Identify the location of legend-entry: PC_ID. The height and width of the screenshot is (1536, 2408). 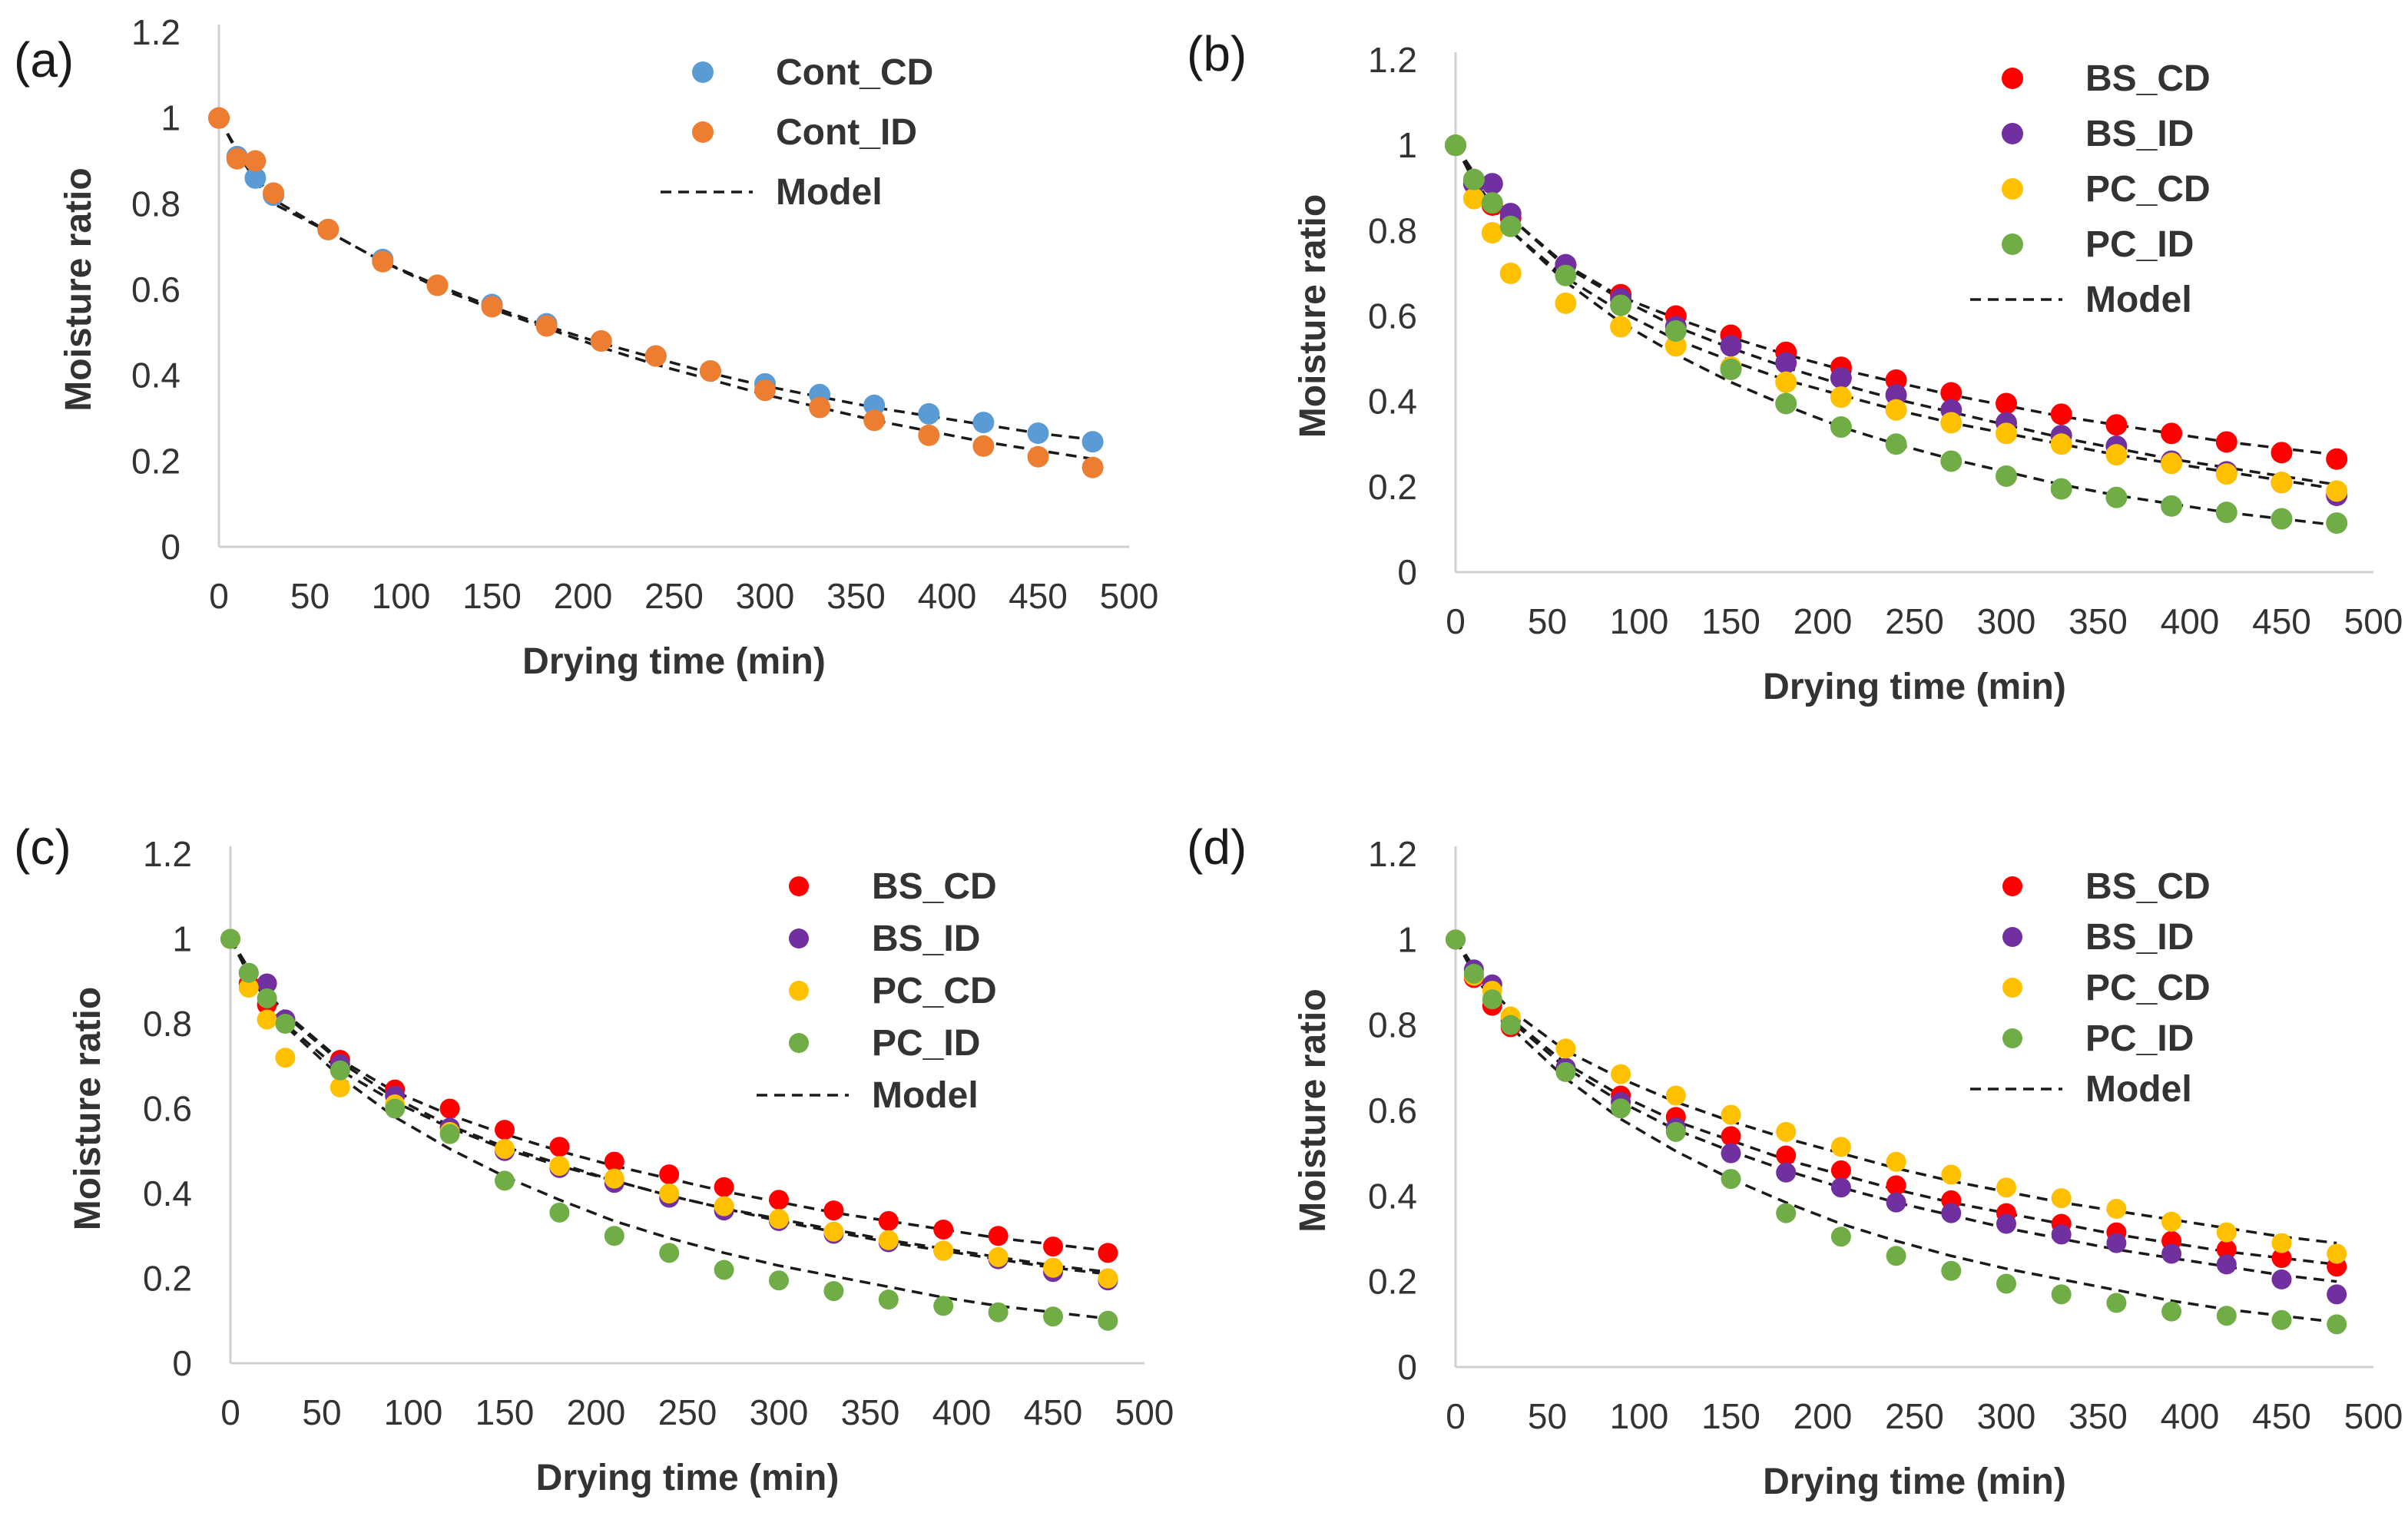
(2139, 244).